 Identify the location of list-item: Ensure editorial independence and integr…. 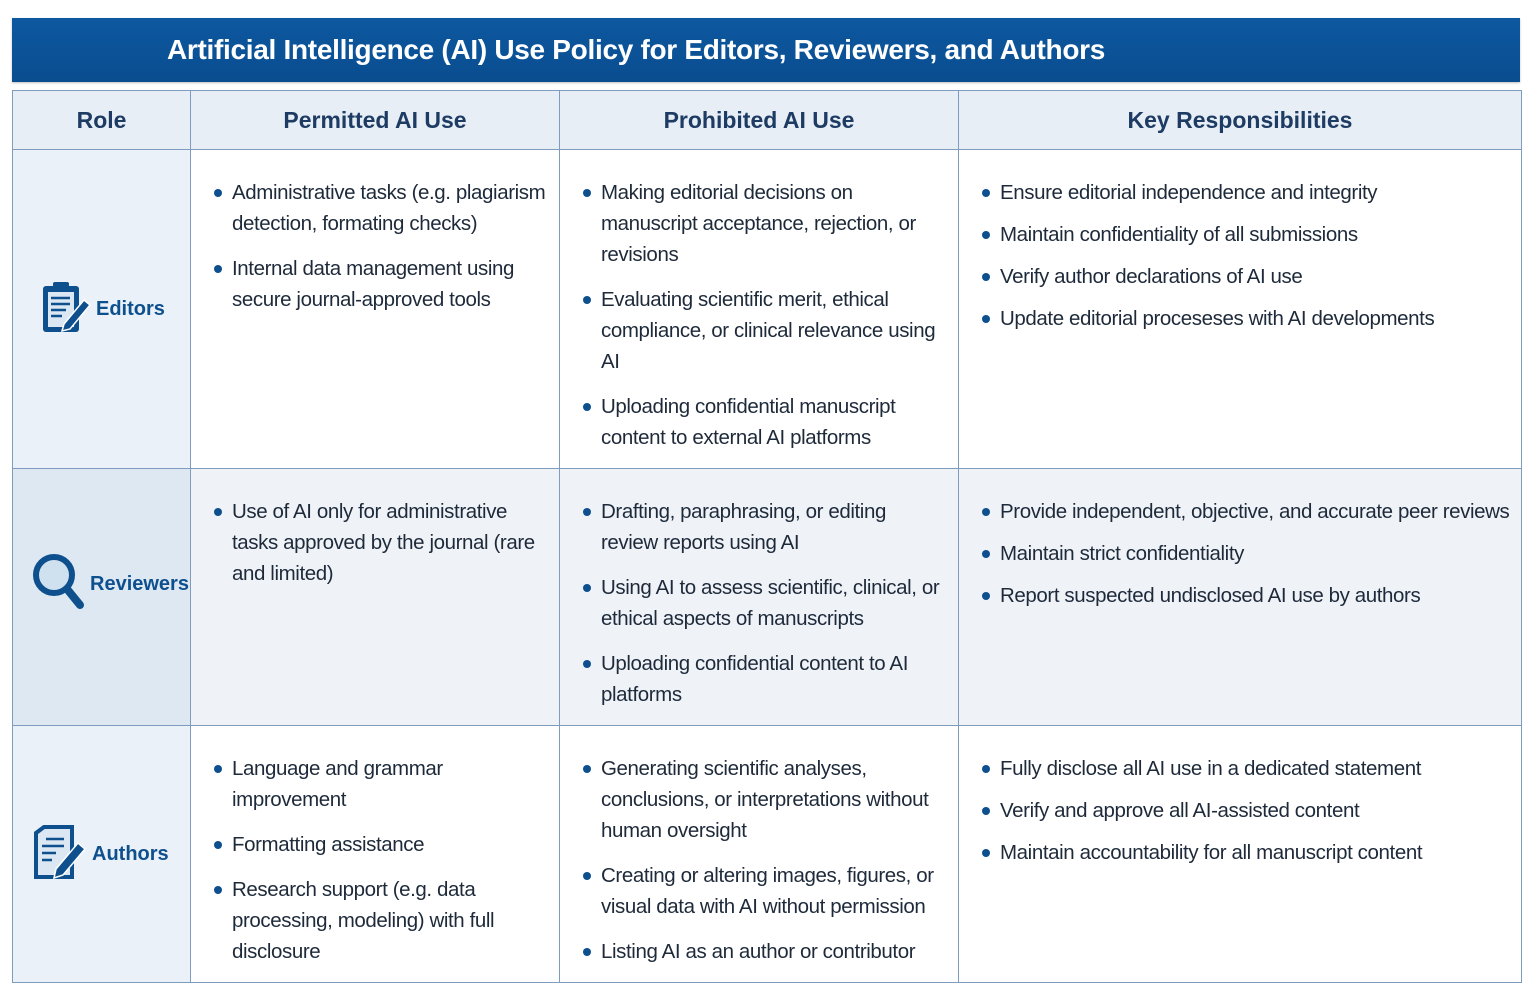
(1246, 192).